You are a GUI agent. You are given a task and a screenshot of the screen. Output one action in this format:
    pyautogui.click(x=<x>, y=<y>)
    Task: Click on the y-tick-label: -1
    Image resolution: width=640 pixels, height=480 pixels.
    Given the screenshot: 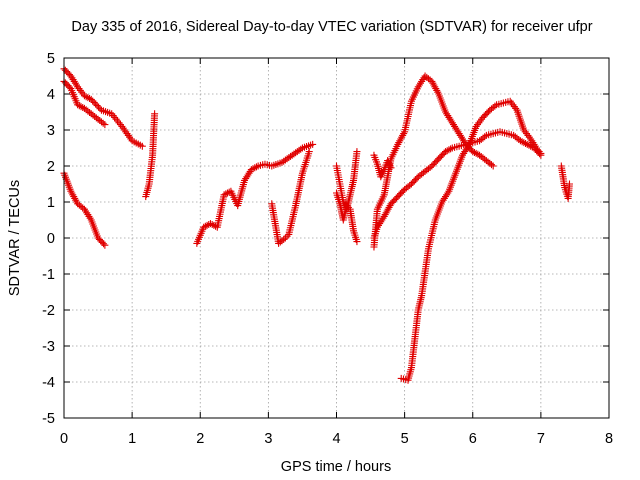 What is the action you would take?
    pyautogui.click(x=48, y=275)
    